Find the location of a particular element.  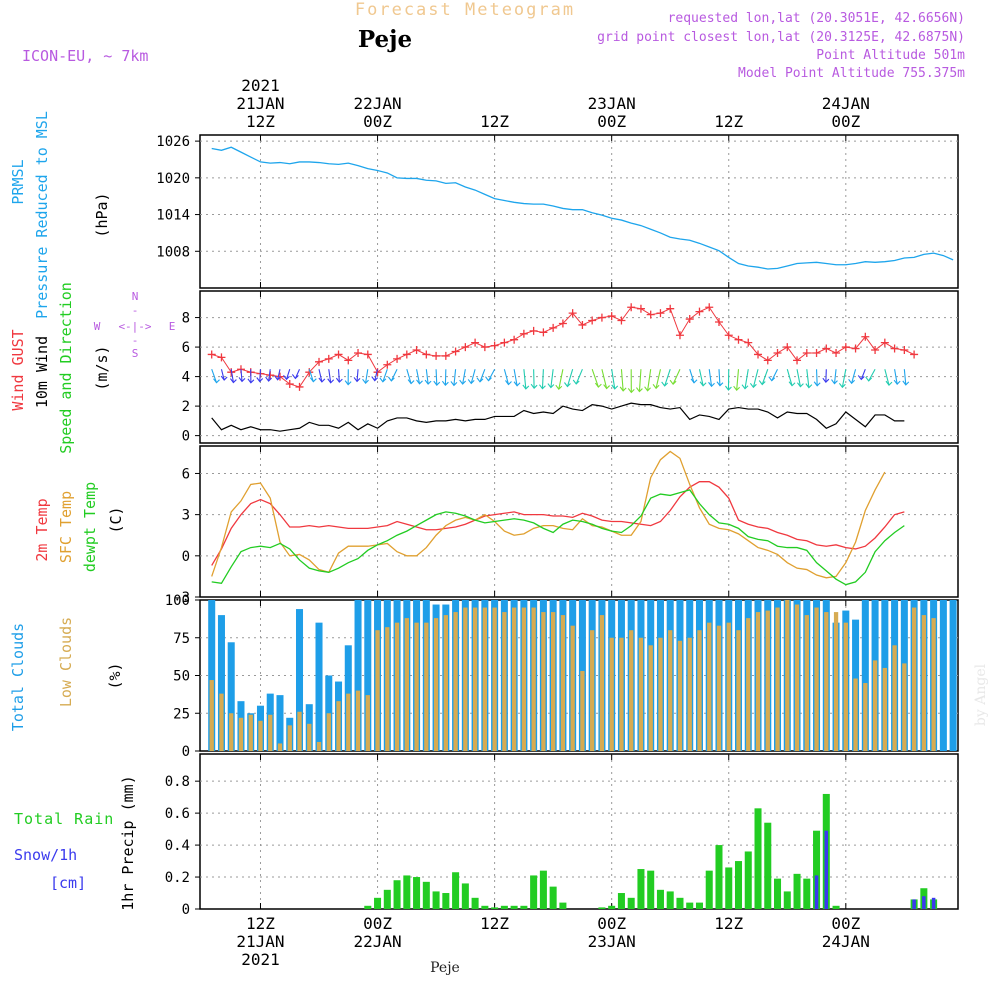

top-time-label: 12Z is located at coordinates (728, 121).